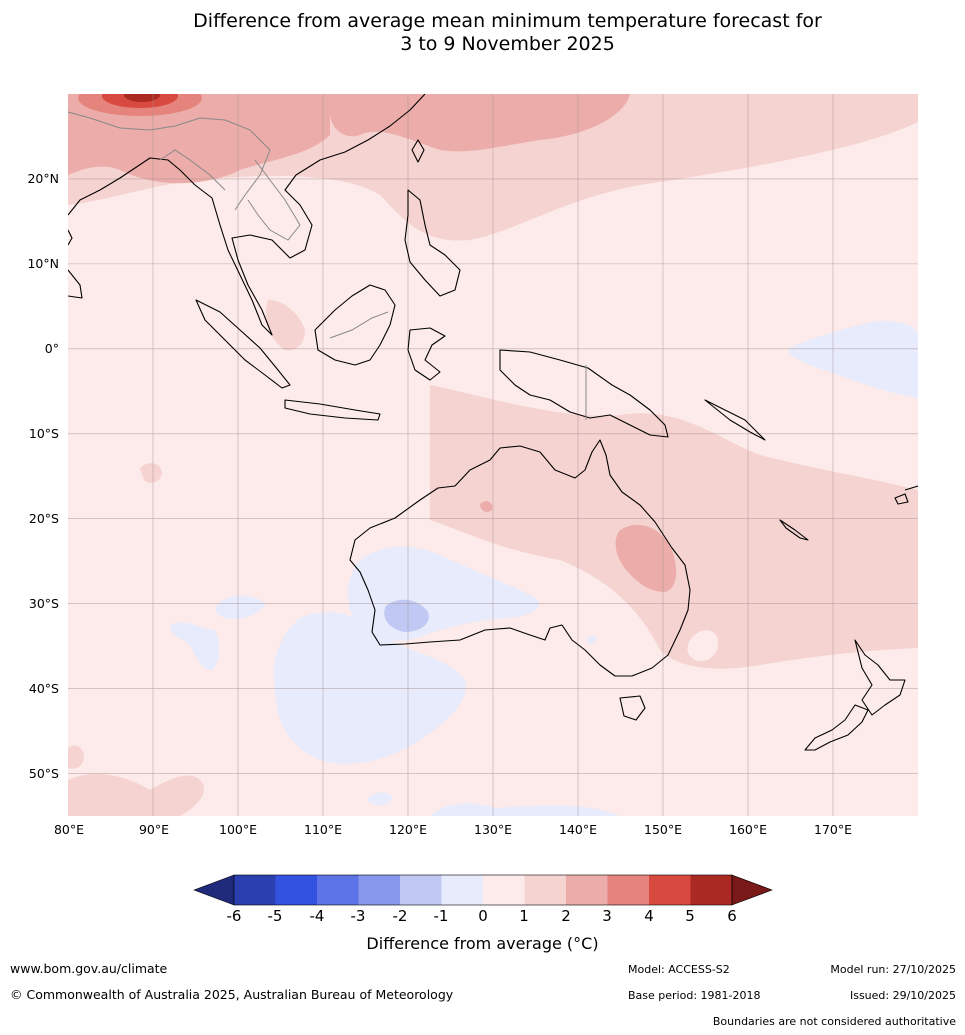 The height and width of the screenshot is (1035, 965). I want to click on coastline-asia-mainland, so click(247, 215).